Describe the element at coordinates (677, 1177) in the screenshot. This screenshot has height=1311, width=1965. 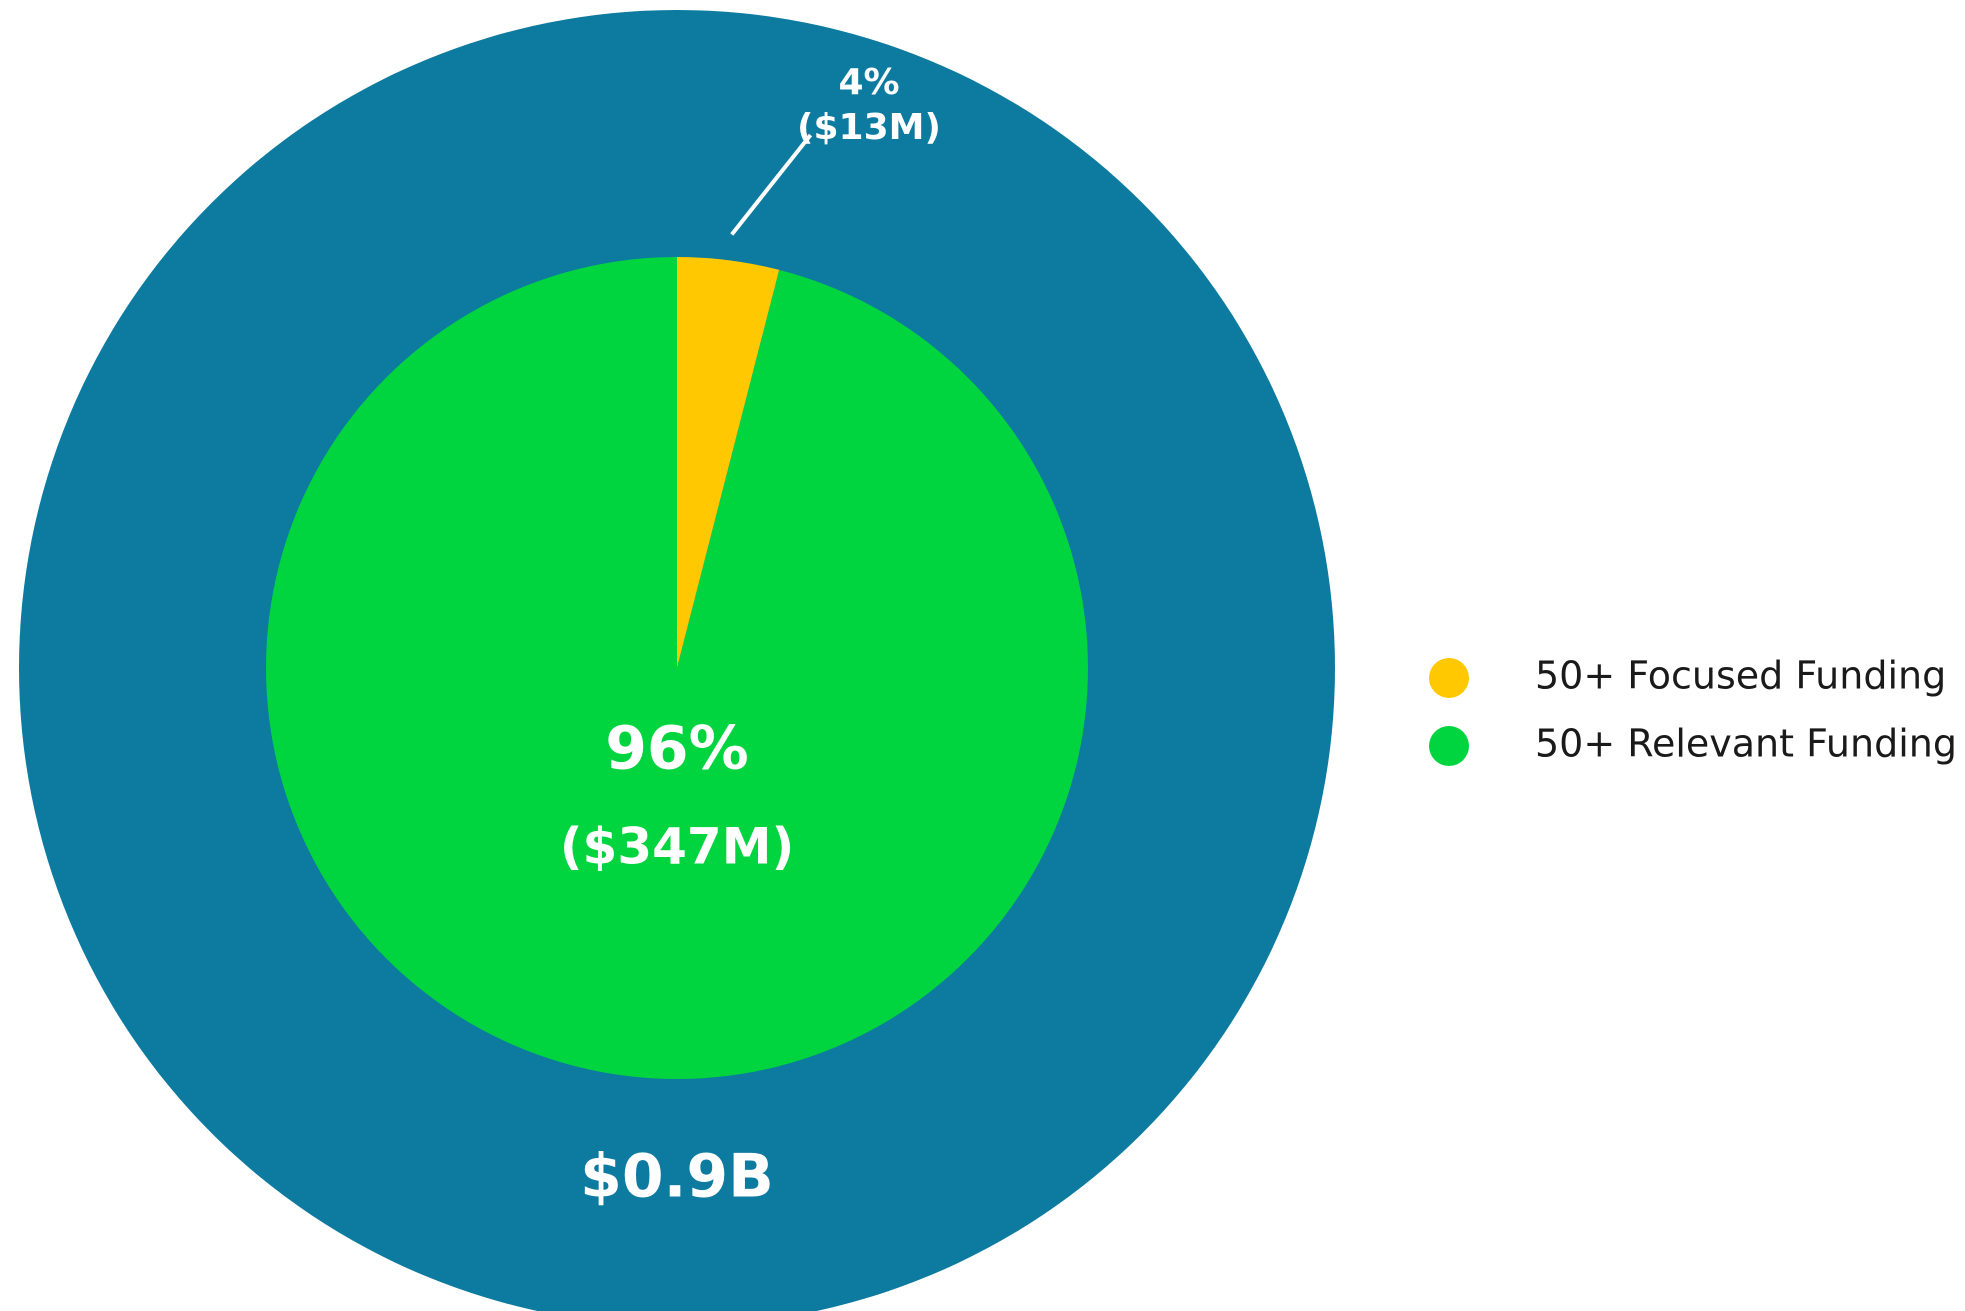
I see `total-label: $0.9B` at that location.